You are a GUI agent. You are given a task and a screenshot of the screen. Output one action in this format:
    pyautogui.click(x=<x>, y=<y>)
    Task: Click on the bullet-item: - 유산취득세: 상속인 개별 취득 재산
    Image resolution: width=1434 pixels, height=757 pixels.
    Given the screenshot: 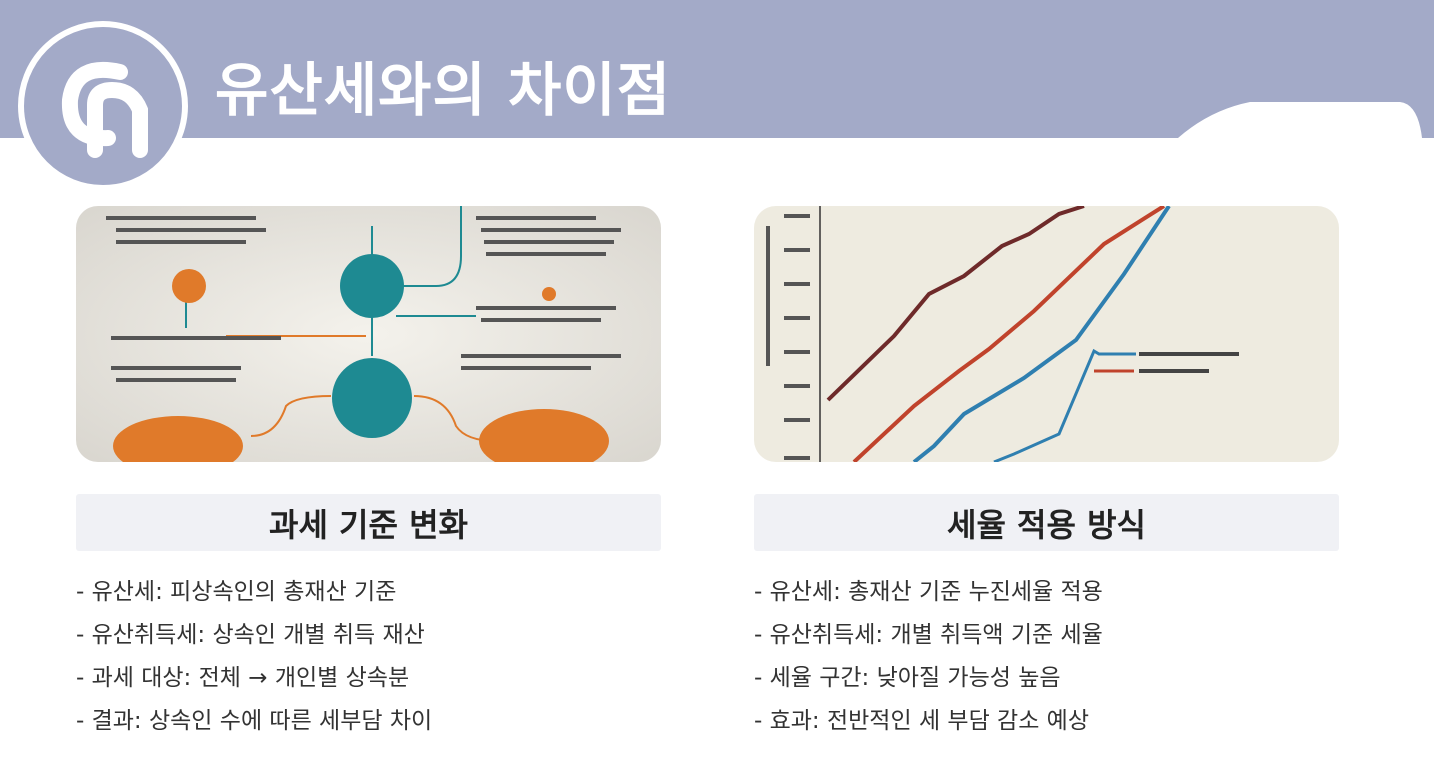 What is the action you would take?
    pyautogui.click(x=250, y=635)
    